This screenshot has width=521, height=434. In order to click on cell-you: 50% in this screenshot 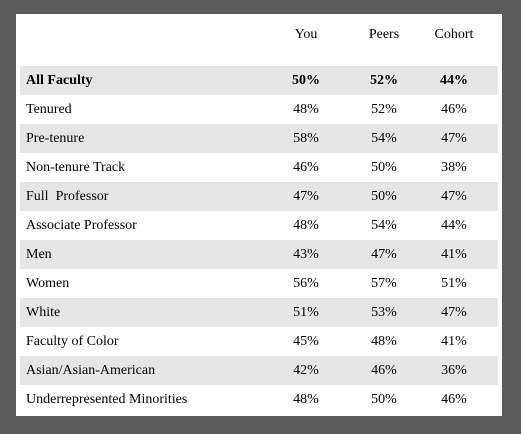, I will do `click(306, 80)`.